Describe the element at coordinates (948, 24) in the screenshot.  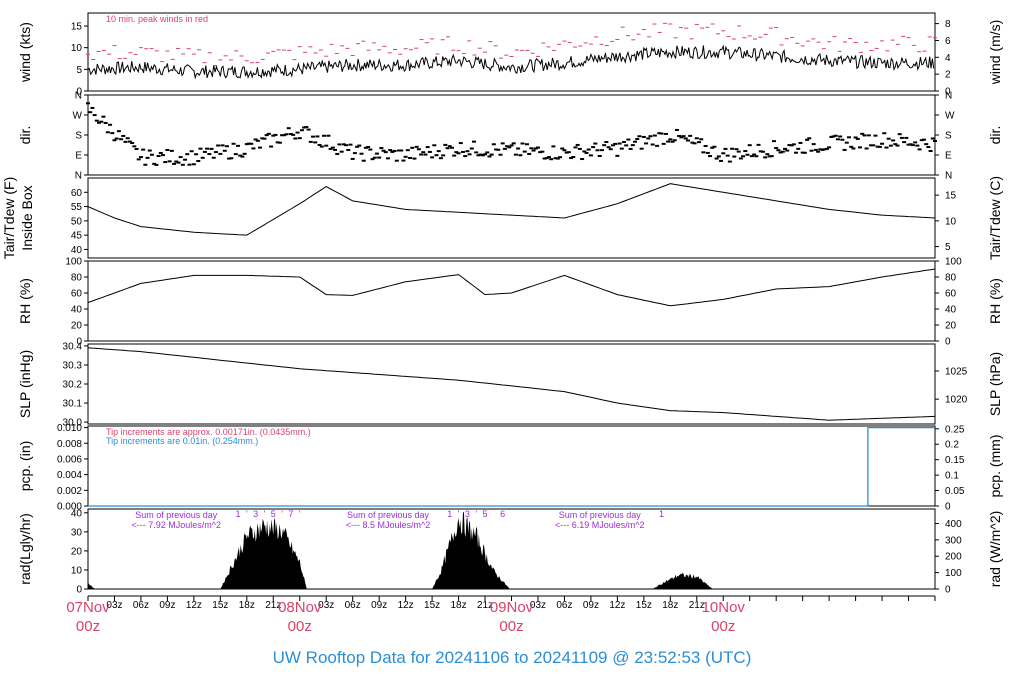
I see `wind-ytick-right: 8` at that location.